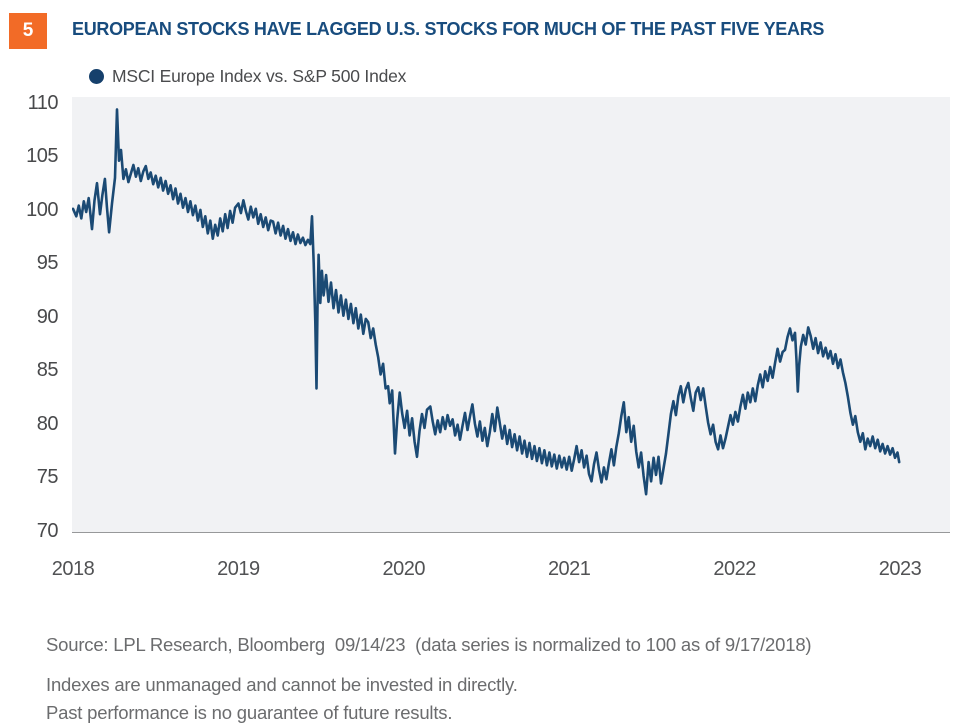  What do you see at coordinates (73, 569) in the screenshot?
I see `x-axis-tick-label: 2018` at bounding box center [73, 569].